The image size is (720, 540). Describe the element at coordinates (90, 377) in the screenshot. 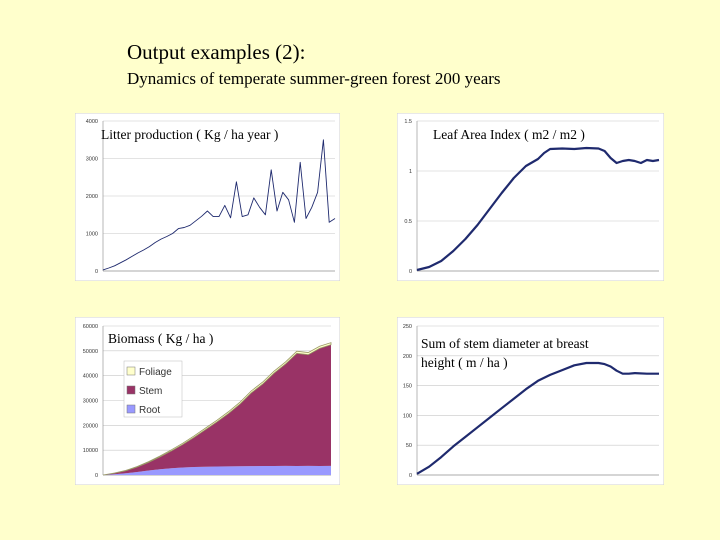

I see `y-tick-label: 40000` at that location.